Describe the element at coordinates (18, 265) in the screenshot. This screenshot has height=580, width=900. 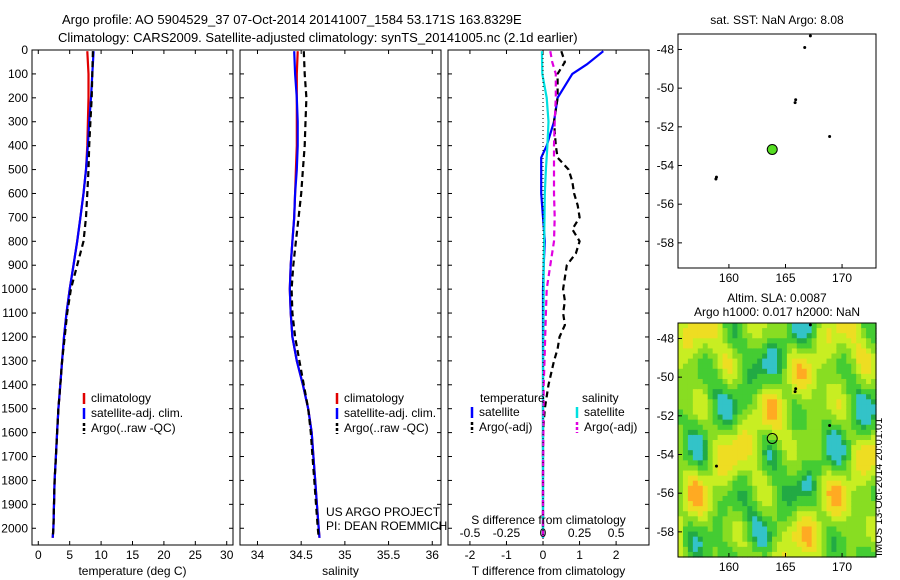
I see `depth-tick-label: 900` at that location.